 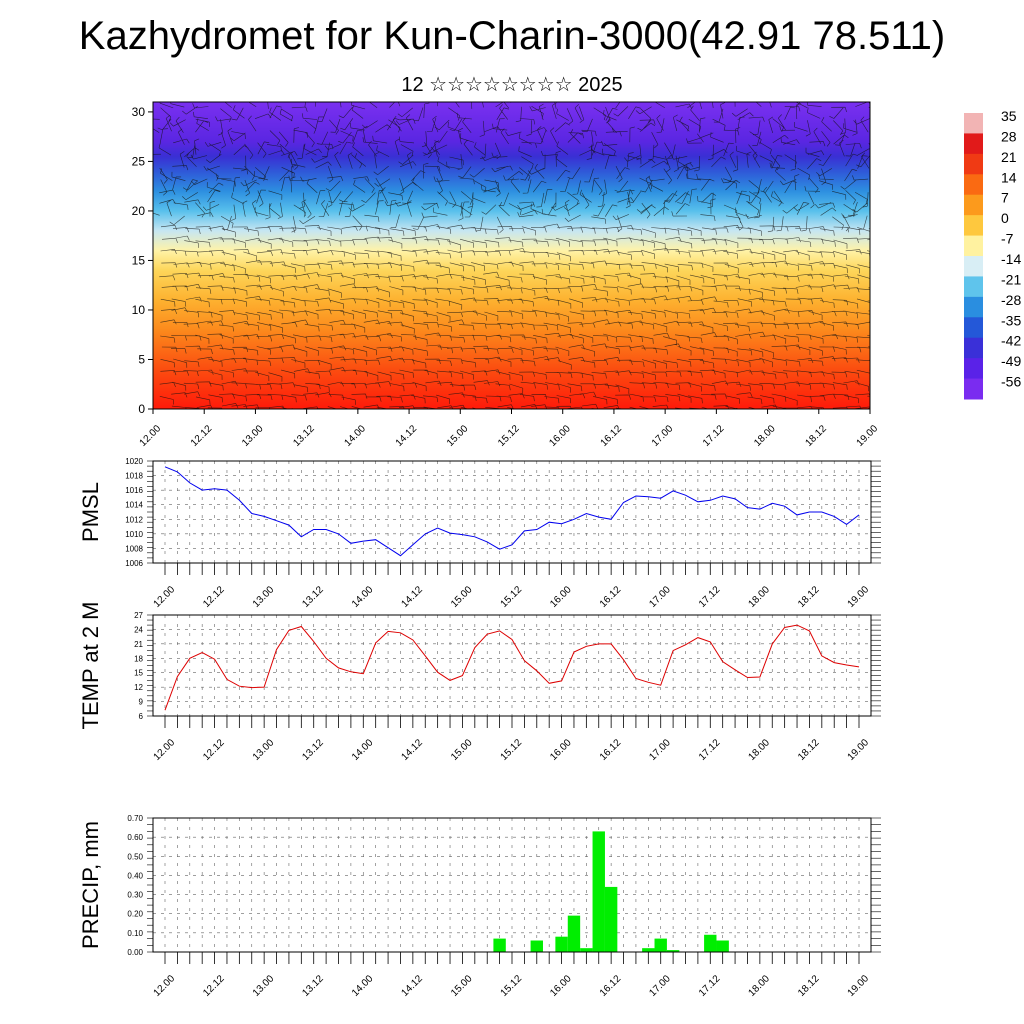 I want to click on temp-line, so click(x=512, y=667).